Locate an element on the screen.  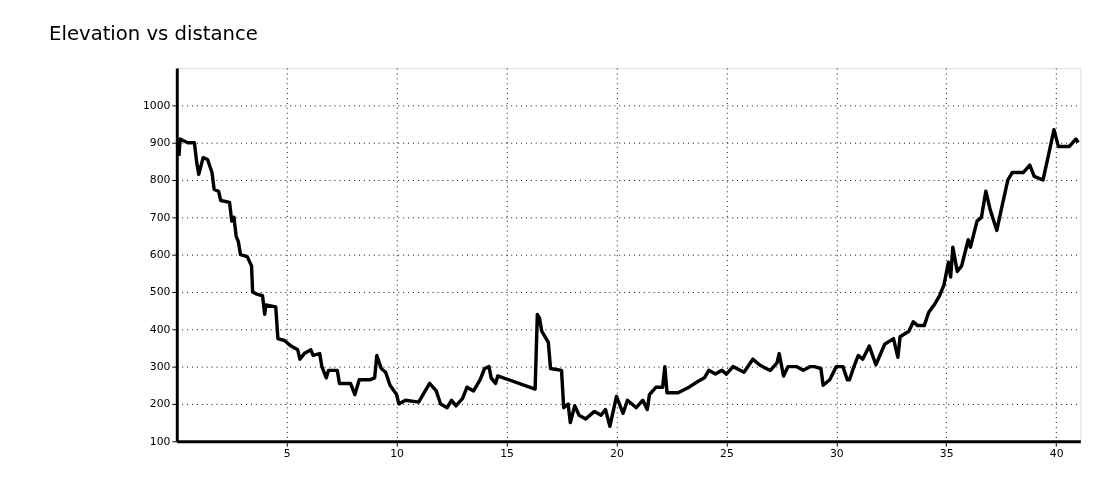
x-tick-label: 40 is located at coordinates (1056, 454).